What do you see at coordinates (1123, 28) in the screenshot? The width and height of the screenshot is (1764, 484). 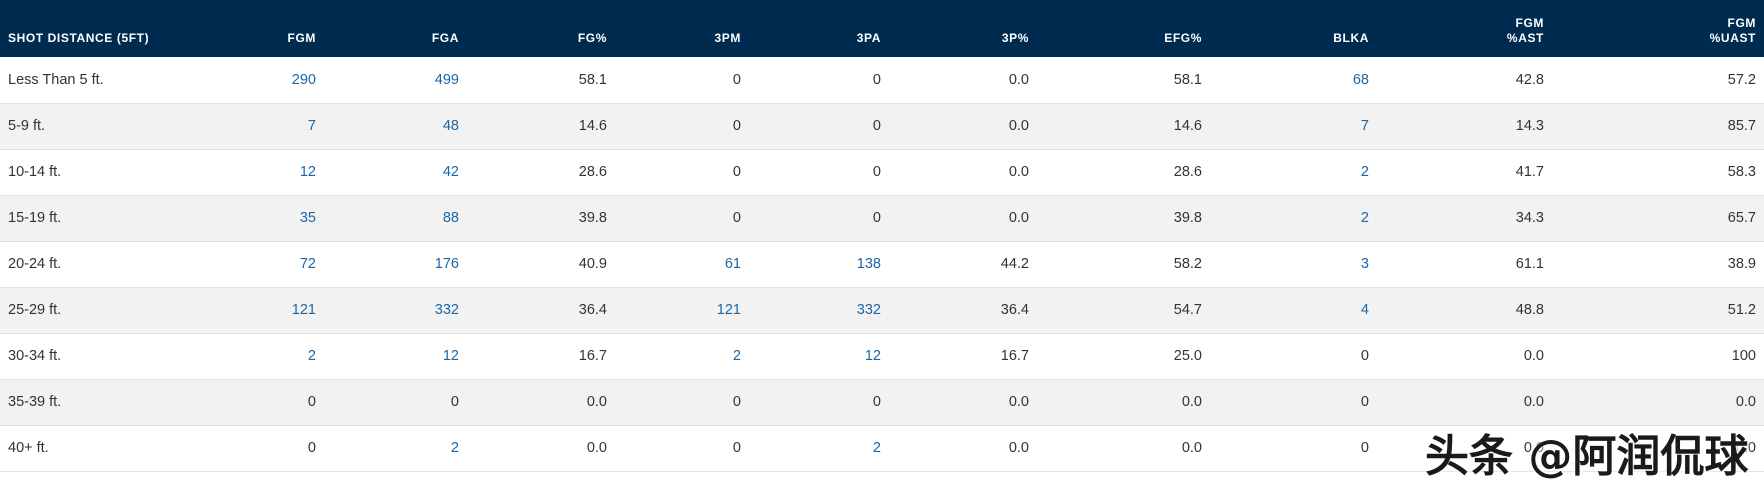 I see `column-header-efg: EFG%` at bounding box center [1123, 28].